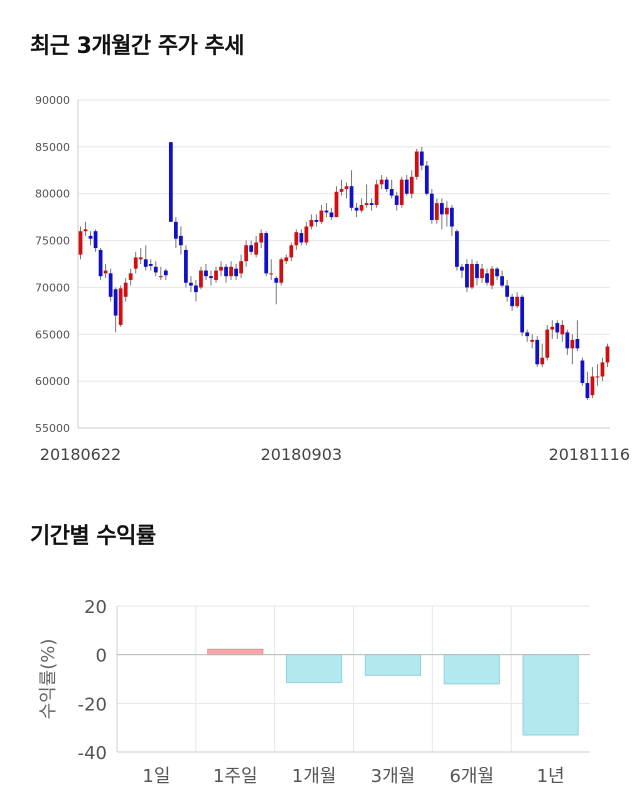 Image resolution: width=640 pixels, height=810 pixels. I want to click on y-tick-label: 20, so click(95, 607).